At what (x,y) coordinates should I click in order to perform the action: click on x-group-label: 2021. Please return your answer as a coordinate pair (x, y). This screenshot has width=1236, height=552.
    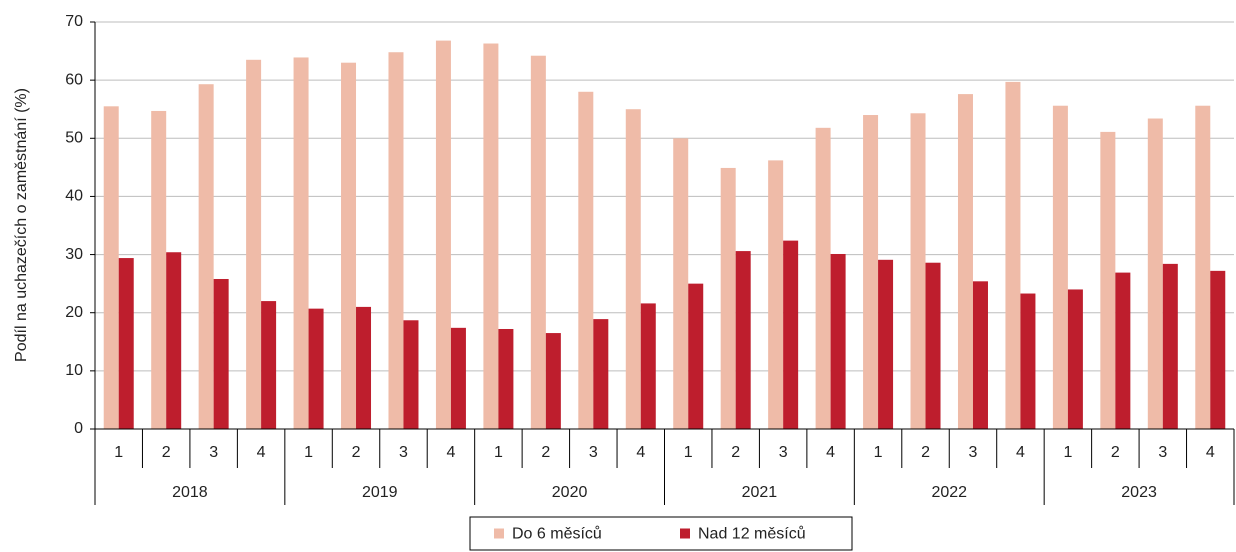
    Looking at the image, I should click on (760, 492).